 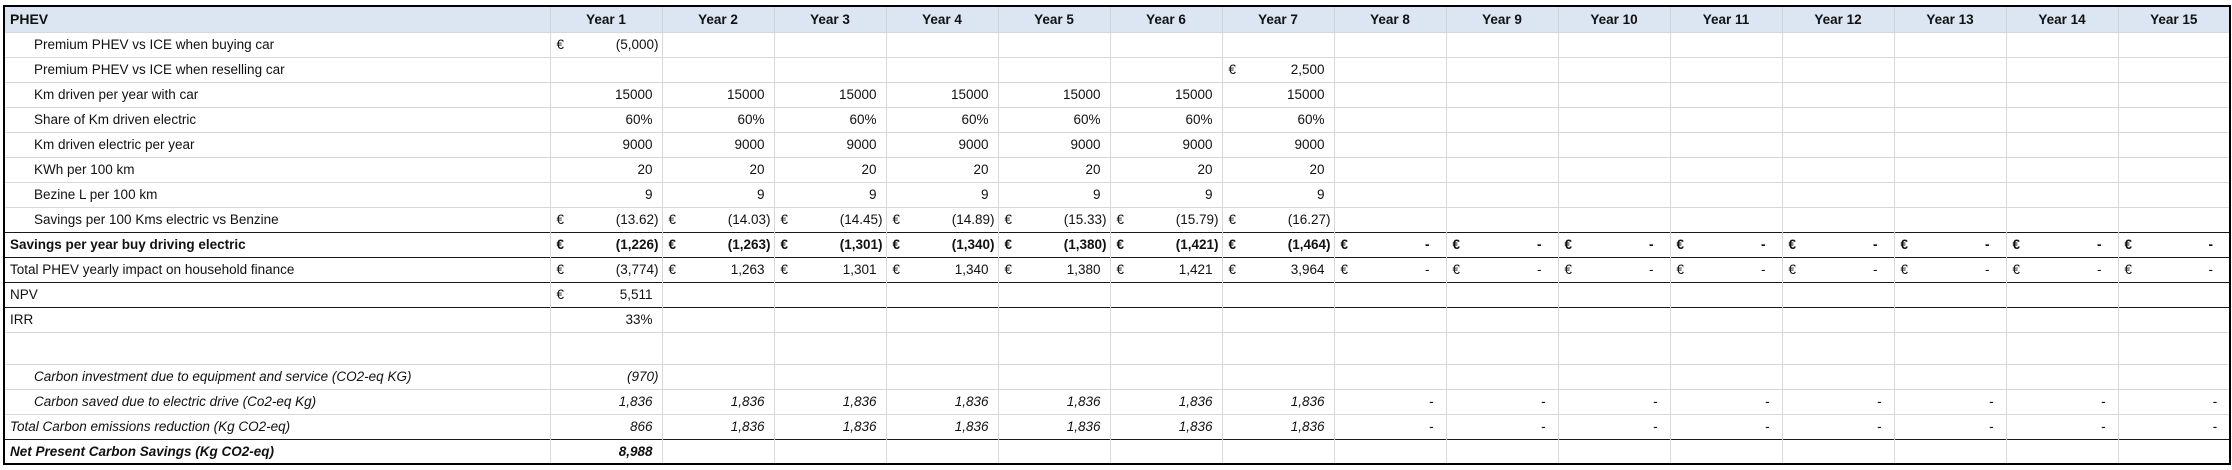 I want to click on cell-y2: 20, so click(x=717, y=169).